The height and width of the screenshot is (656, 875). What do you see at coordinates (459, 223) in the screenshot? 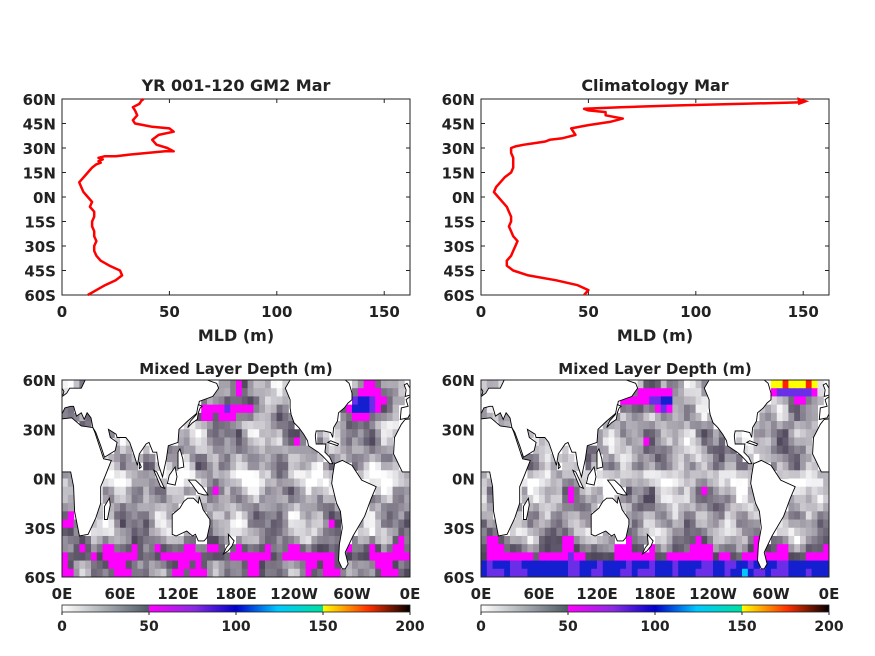
I see `y-tick-label: 15S` at bounding box center [459, 223].